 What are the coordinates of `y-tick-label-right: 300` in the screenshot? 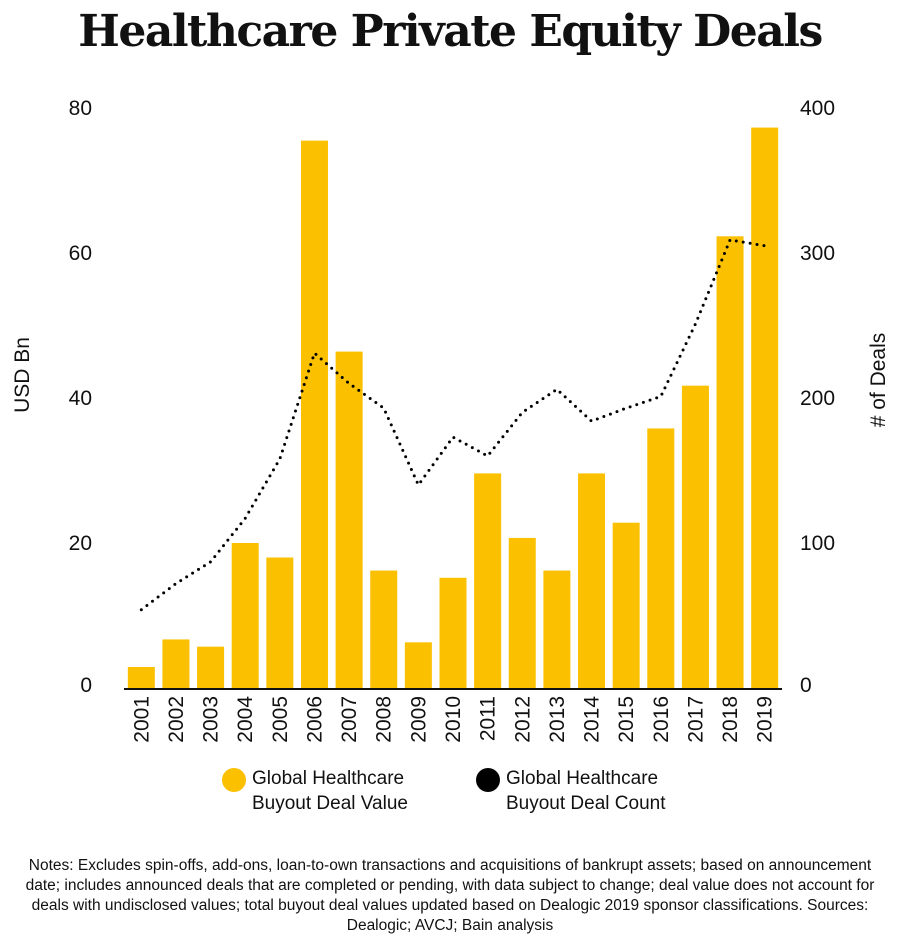 It's located at (817, 253).